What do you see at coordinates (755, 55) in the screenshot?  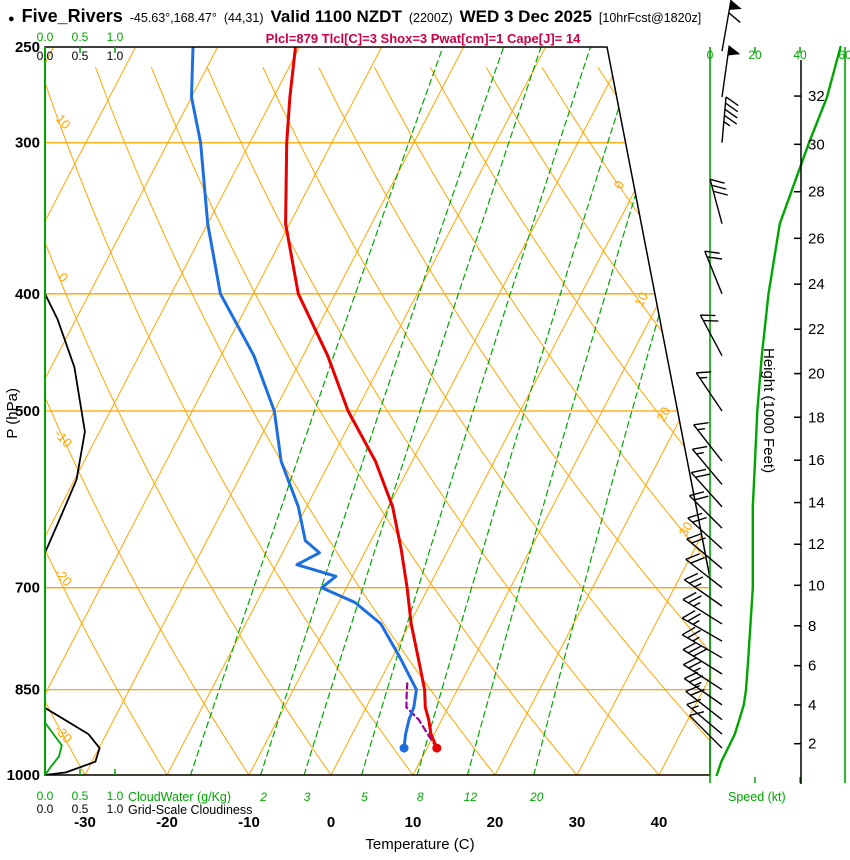 I see `speed-tick-label: 20` at bounding box center [755, 55].